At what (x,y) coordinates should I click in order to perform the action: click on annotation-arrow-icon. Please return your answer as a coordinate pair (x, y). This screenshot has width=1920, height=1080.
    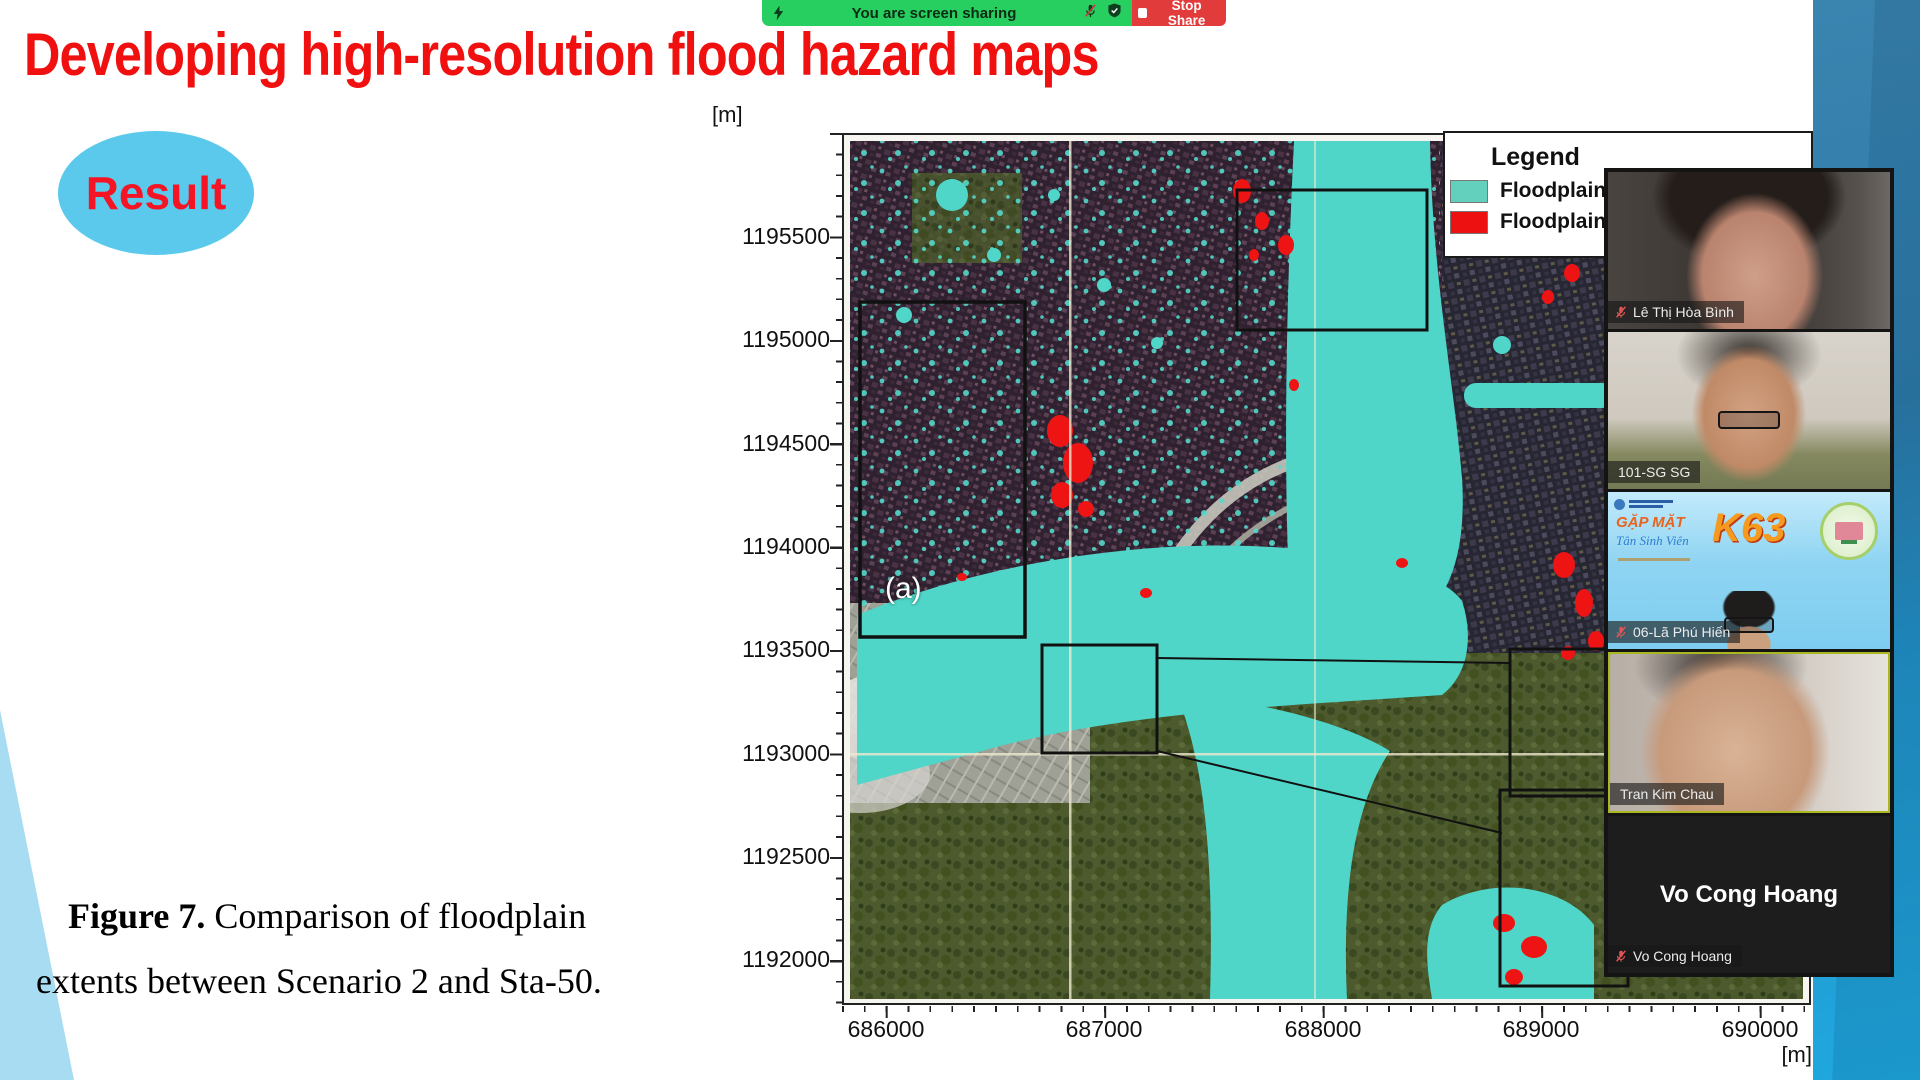
    Looking at the image, I should click on (778, 13).